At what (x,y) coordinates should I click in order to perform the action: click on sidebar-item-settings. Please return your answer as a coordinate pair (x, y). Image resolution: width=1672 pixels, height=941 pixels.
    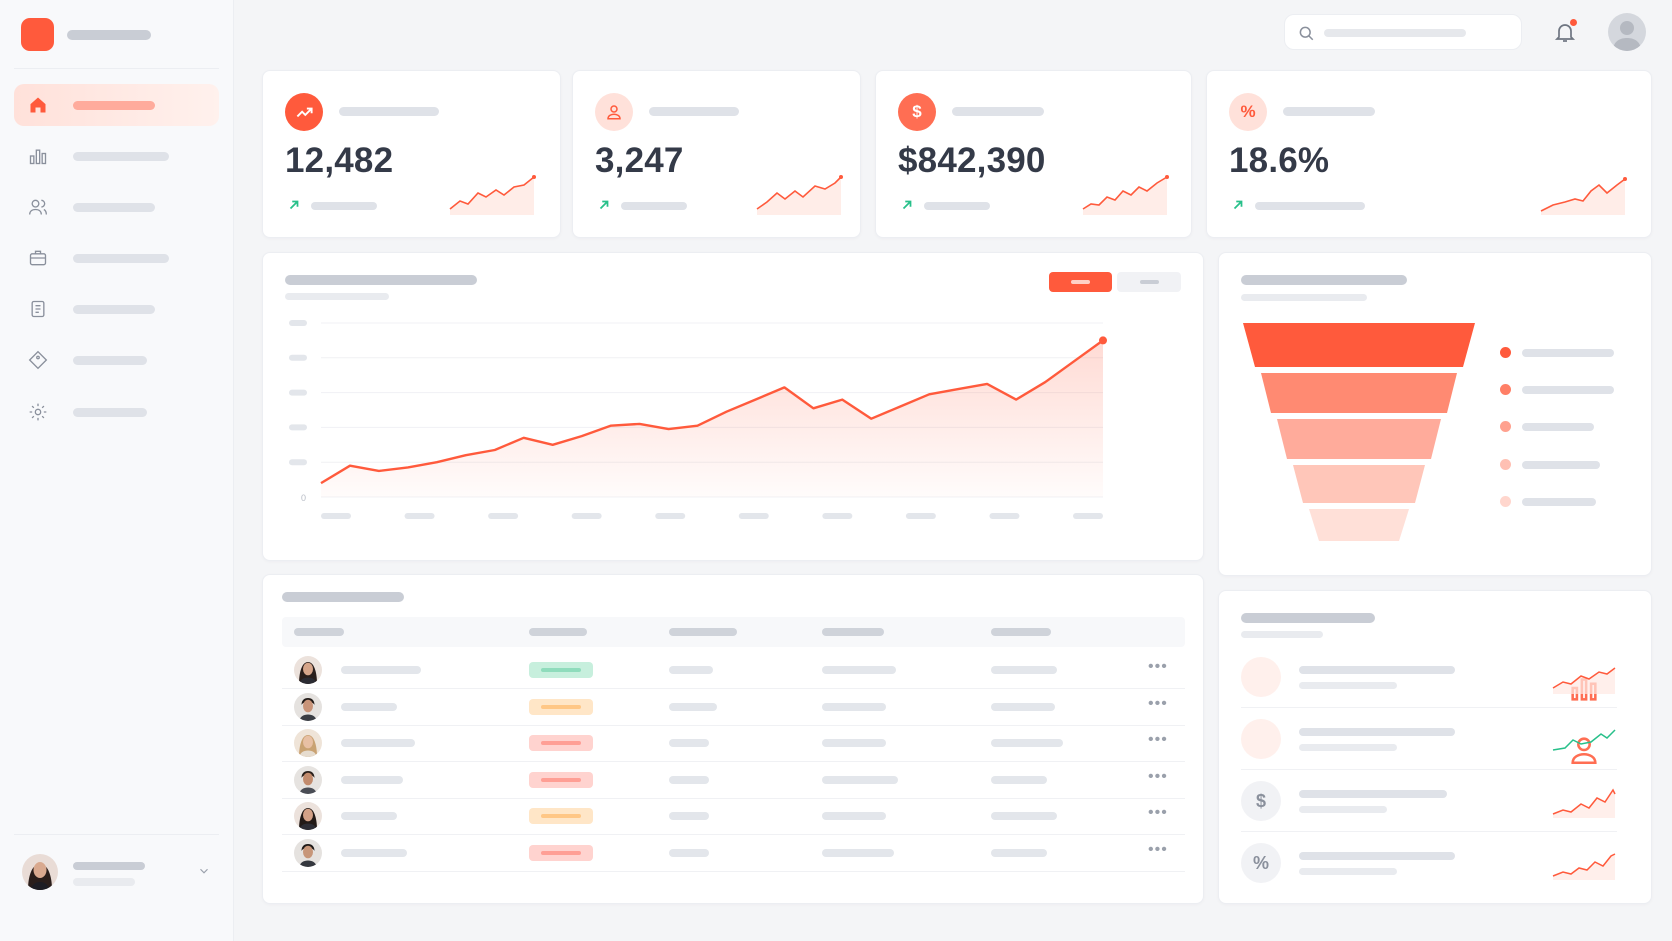
    Looking at the image, I should click on (116, 412).